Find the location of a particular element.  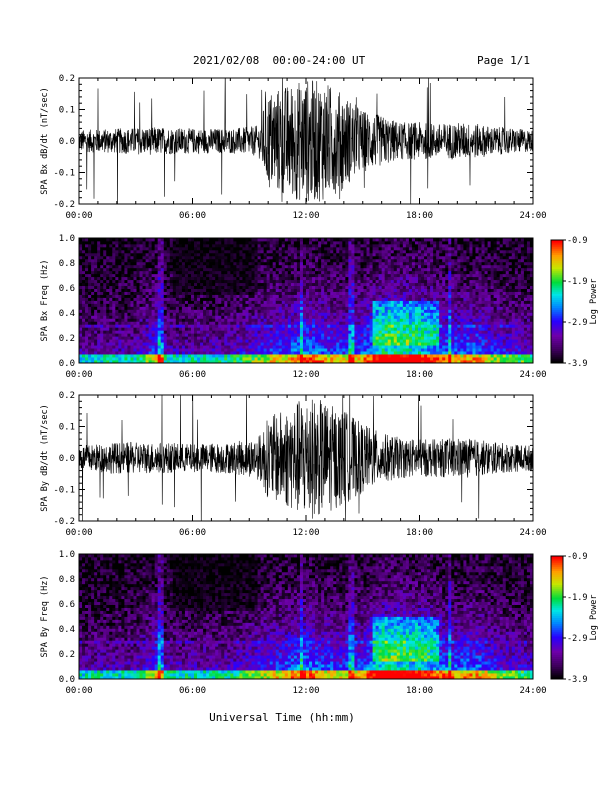

y-axis-label: SPA By Freq (Hz) is located at coordinates (45, 617).